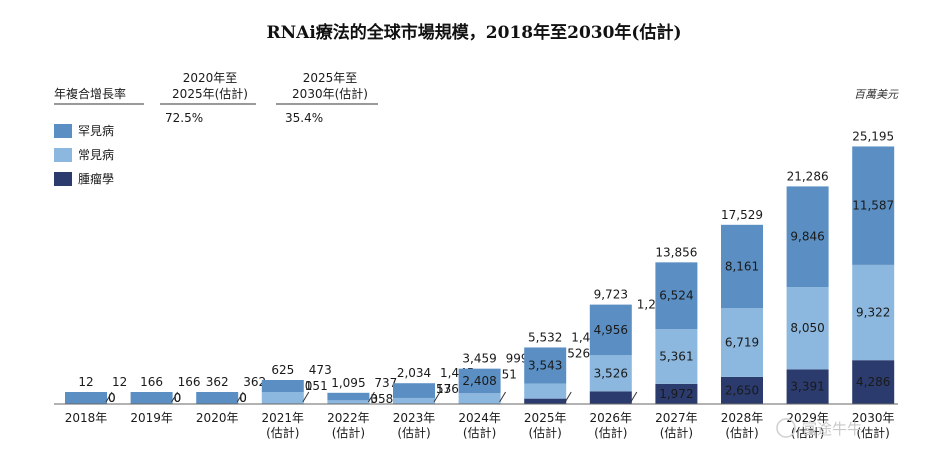 This screenshot has height=468, width=948. Describe the element at coordinates (381, 399) in the screenshot. I see `segment-label: 358` at that location.